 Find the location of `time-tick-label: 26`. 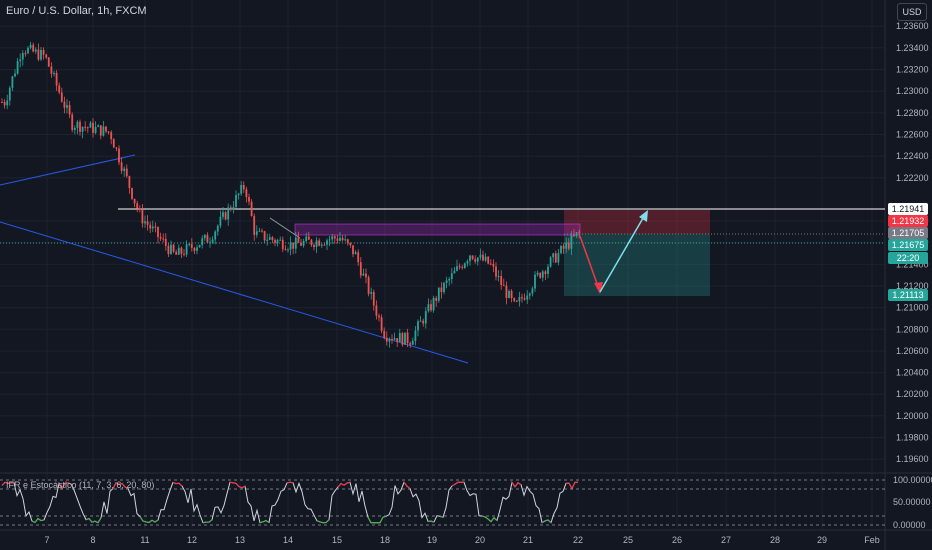

time-tick-label: 26 is located at coordinates (677, 540).